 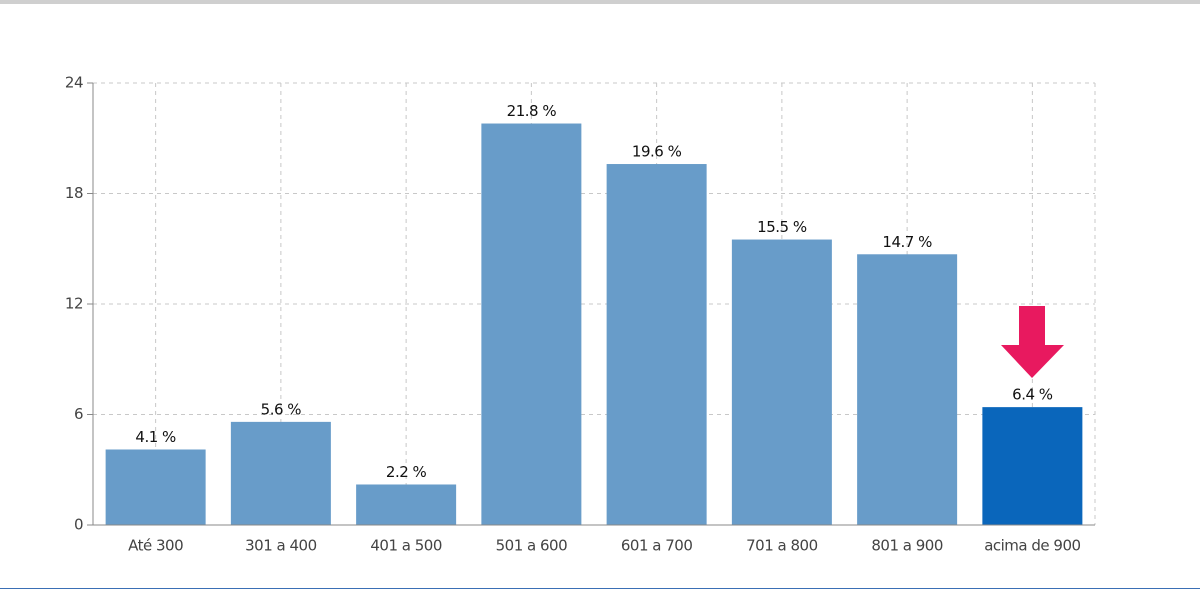 I want to click on y-tick-label: 18, so click(x=74, y=193).